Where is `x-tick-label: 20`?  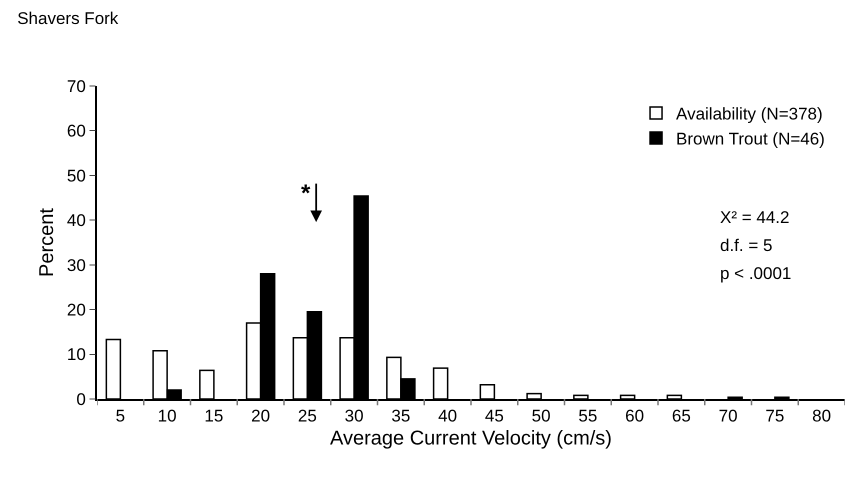 x-tick-label: 20 is located at coordinates (260, 416).